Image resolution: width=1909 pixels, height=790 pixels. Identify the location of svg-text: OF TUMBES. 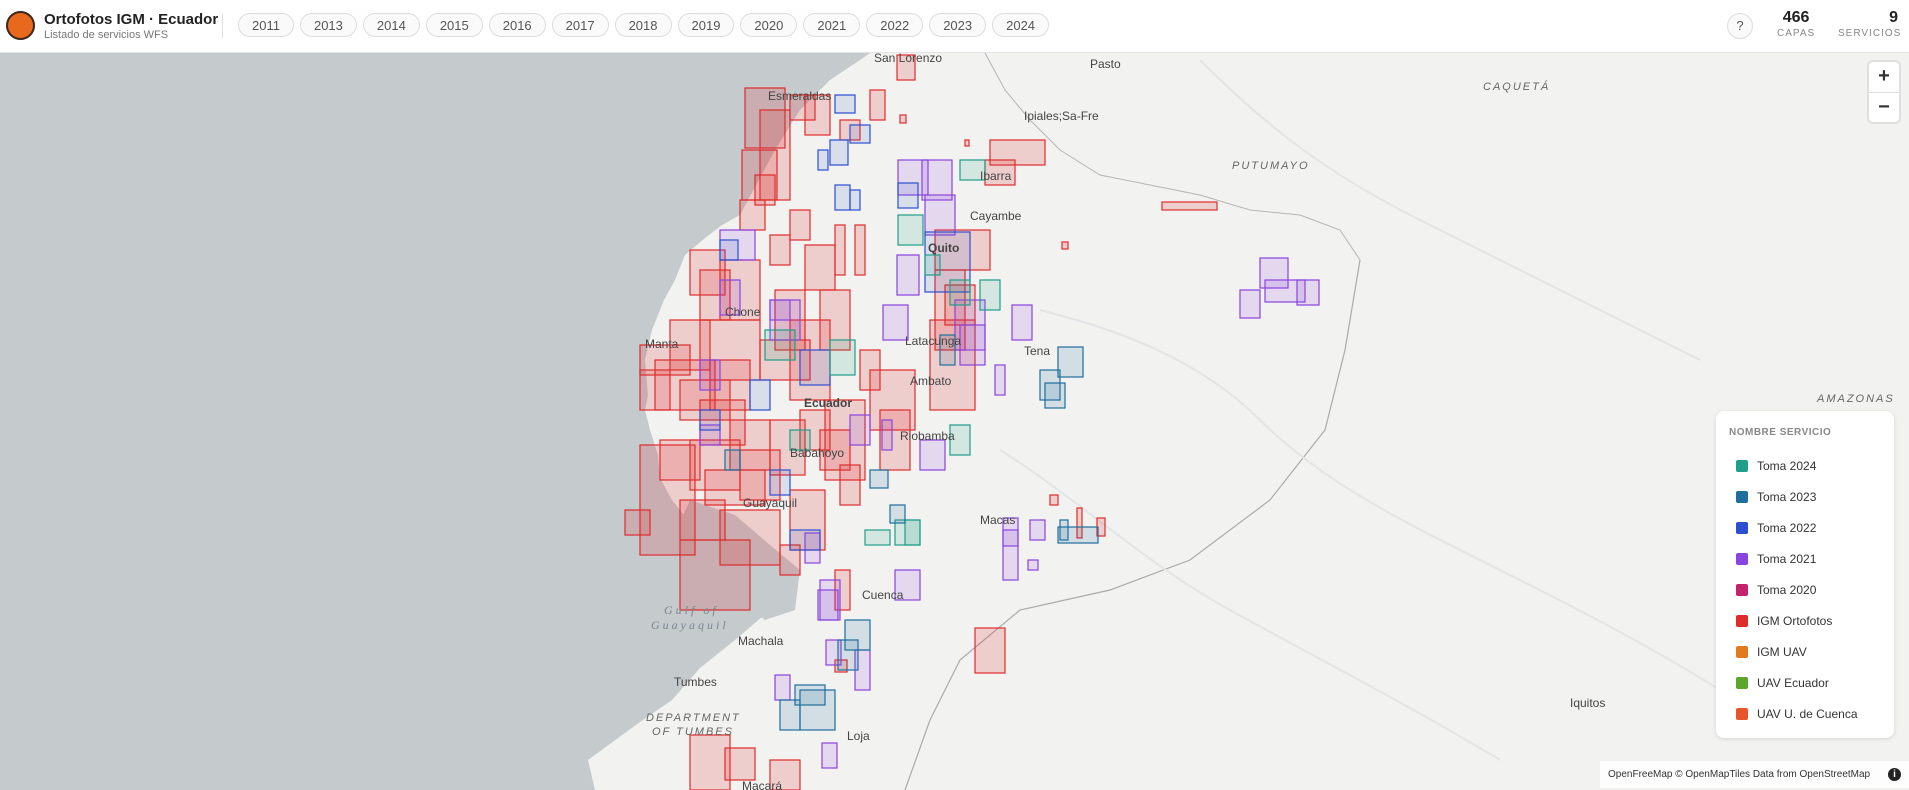
(693, 732).